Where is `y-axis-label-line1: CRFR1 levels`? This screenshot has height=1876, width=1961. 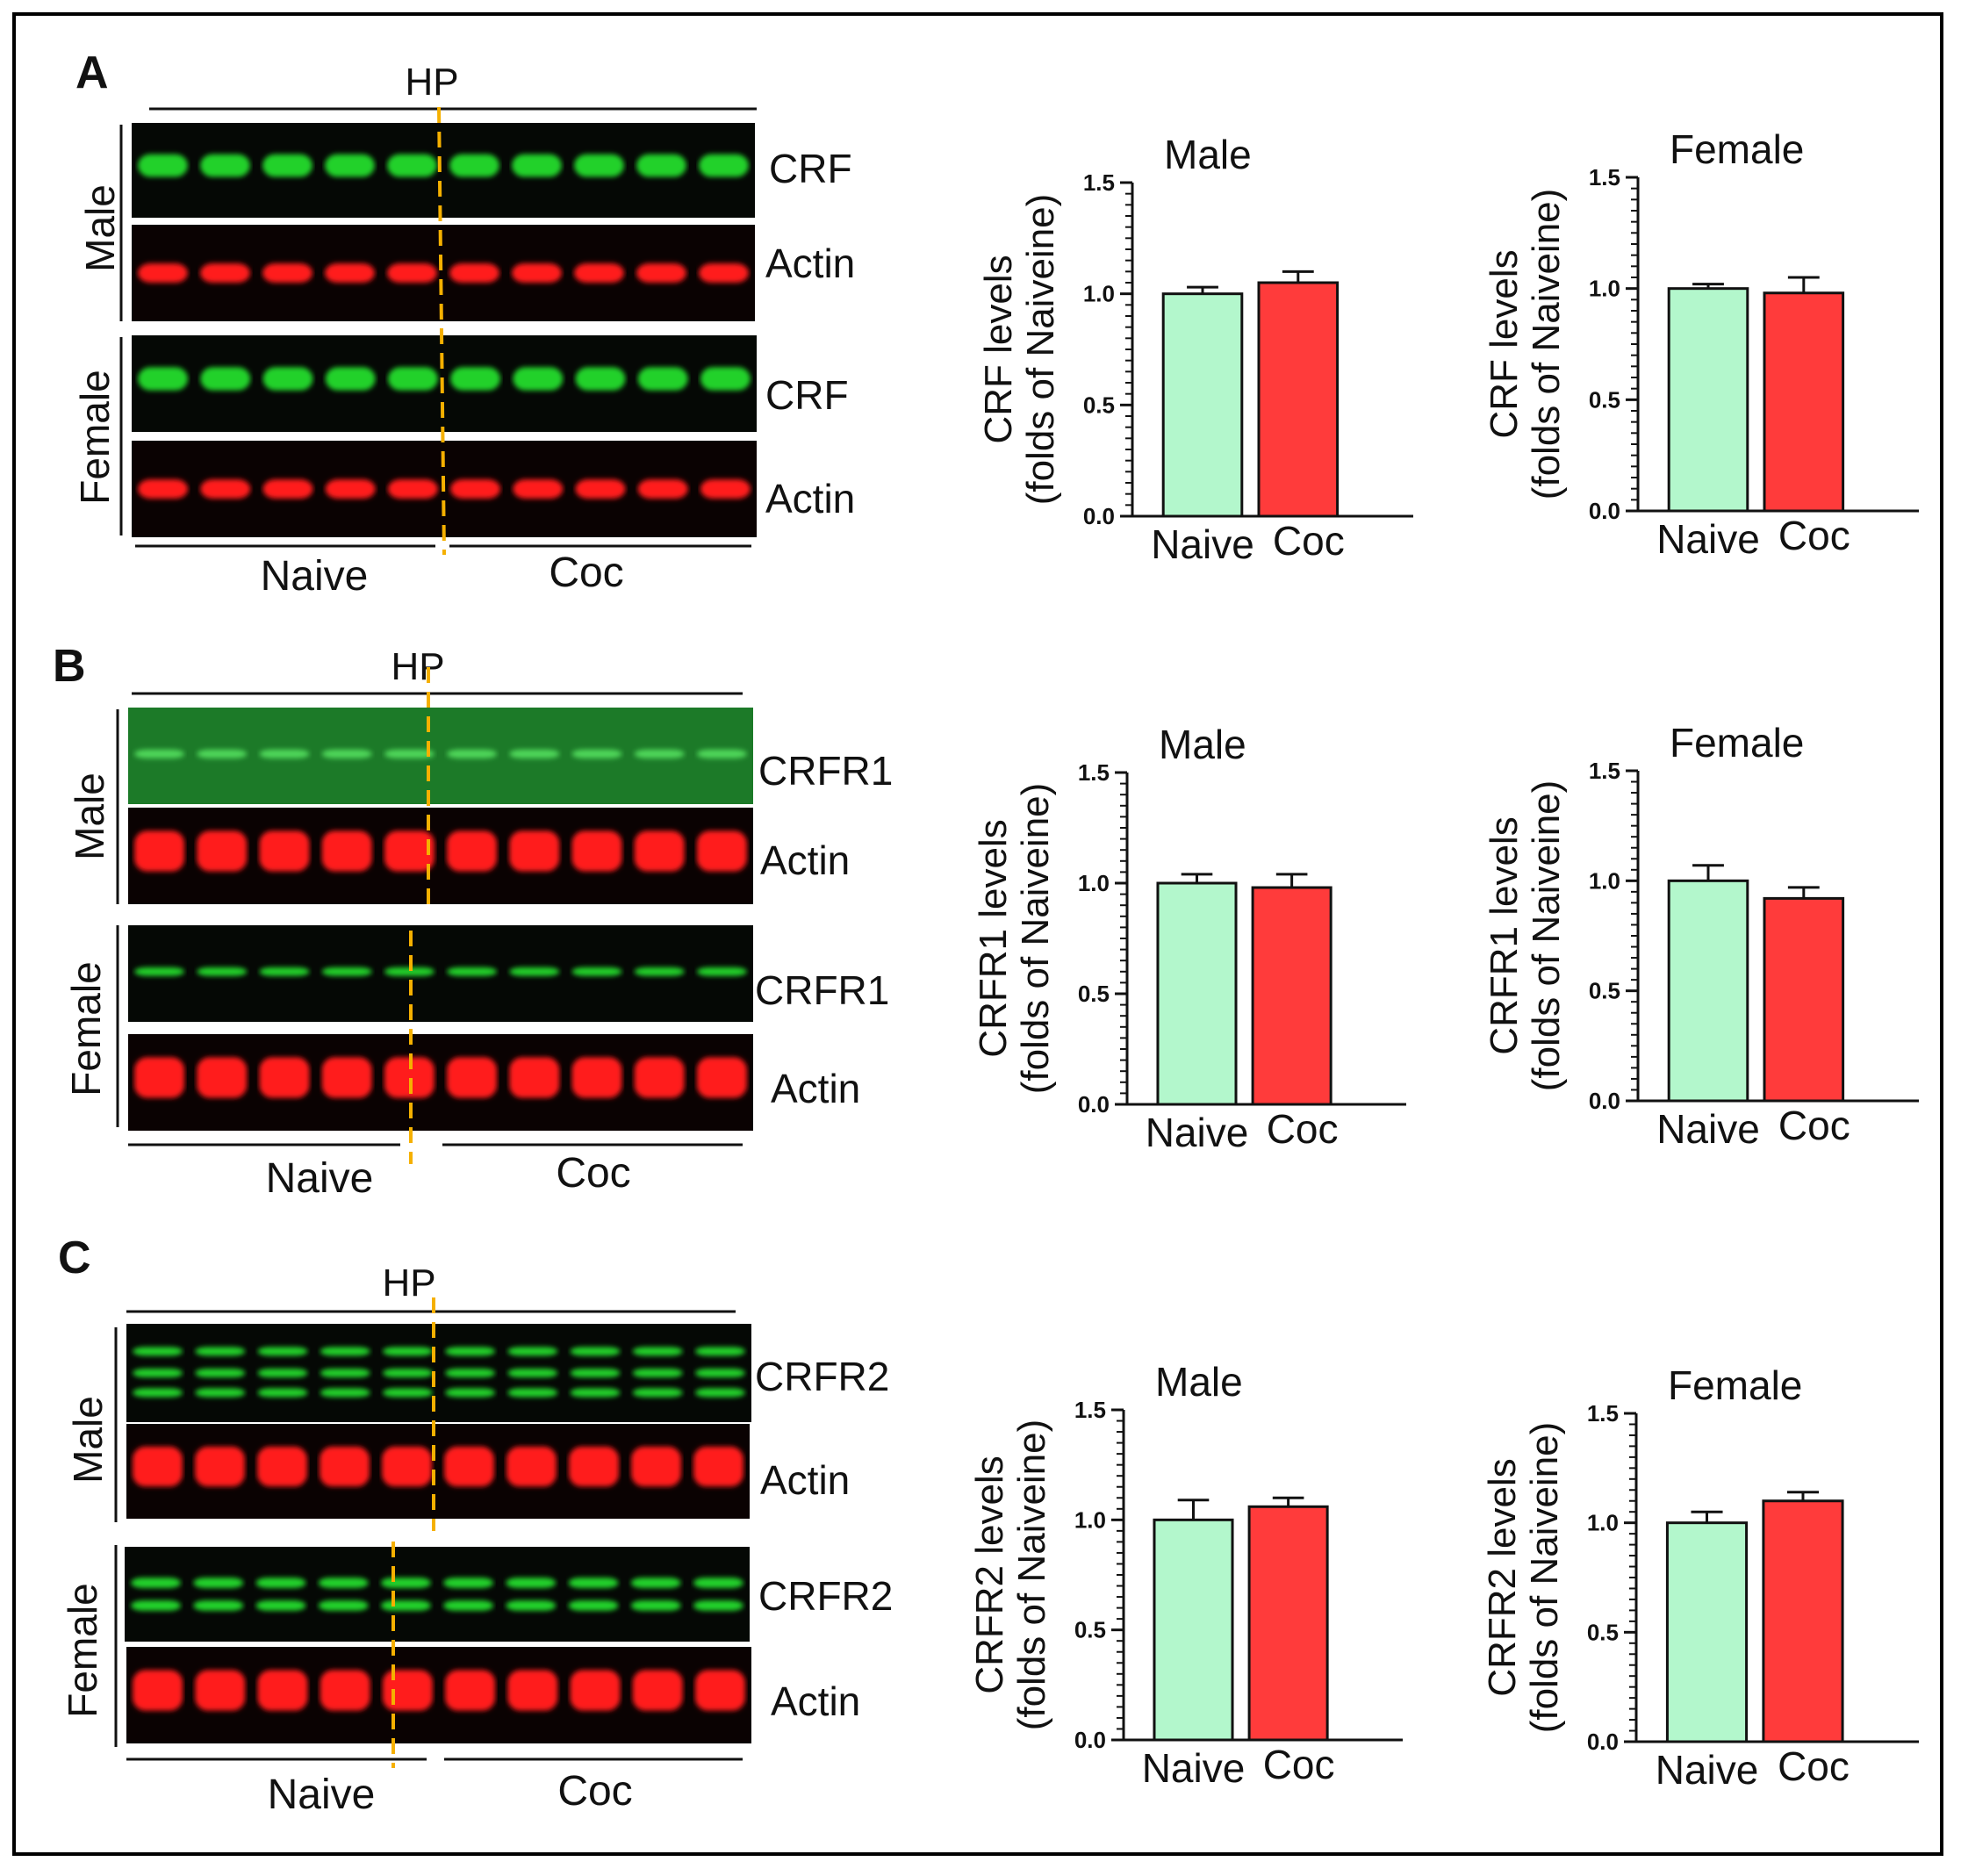 y-axis-label-line1: CRFR1 levels is located at coordinates (993, 938).